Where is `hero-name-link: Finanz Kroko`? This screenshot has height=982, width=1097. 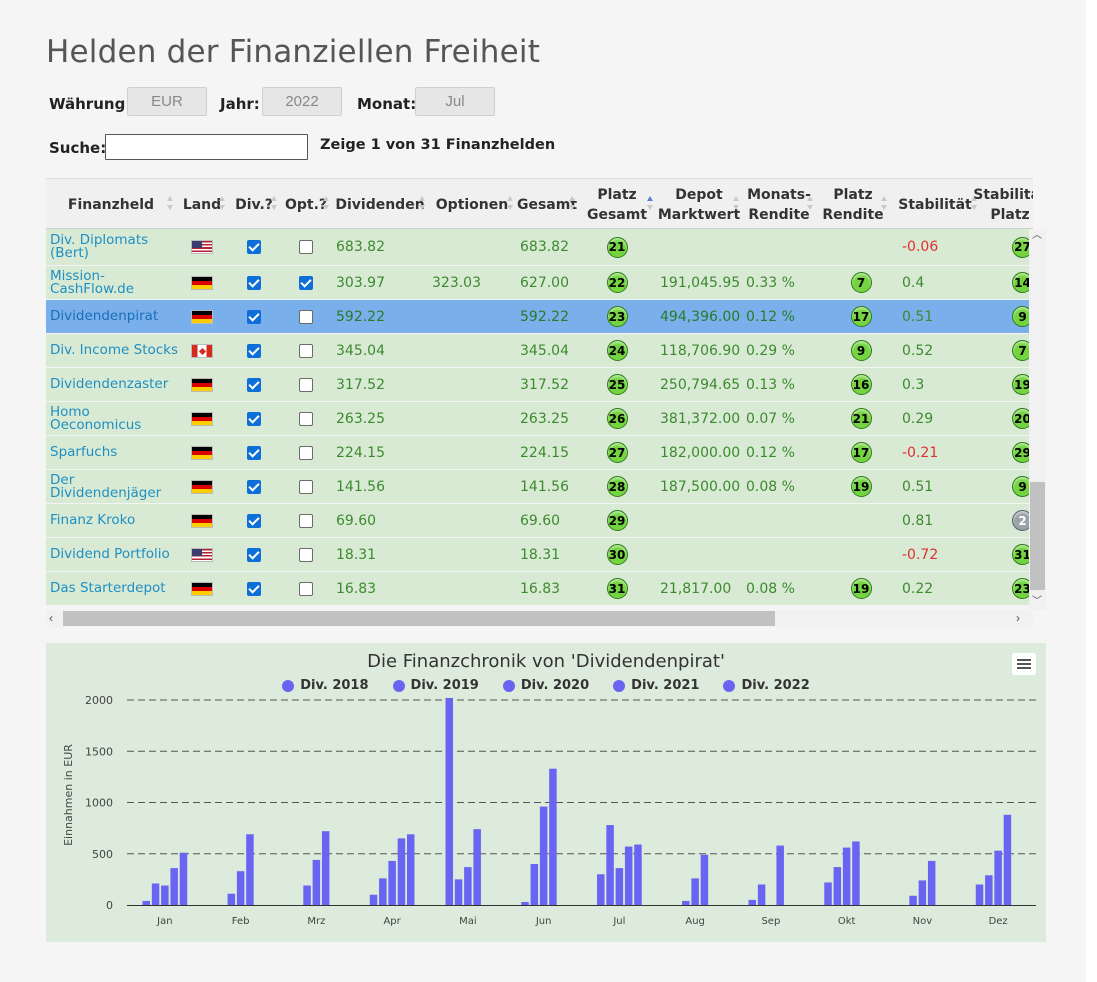
hero-name-link: Finanz Kroko is located at coordinates (93, 520).